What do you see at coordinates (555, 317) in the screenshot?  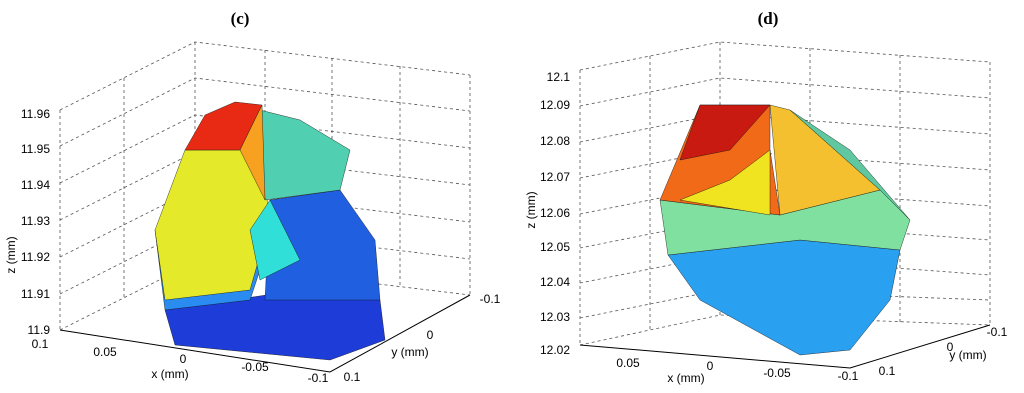 I see `z-tick-label: 12.03` at bounding box center [555, 317].